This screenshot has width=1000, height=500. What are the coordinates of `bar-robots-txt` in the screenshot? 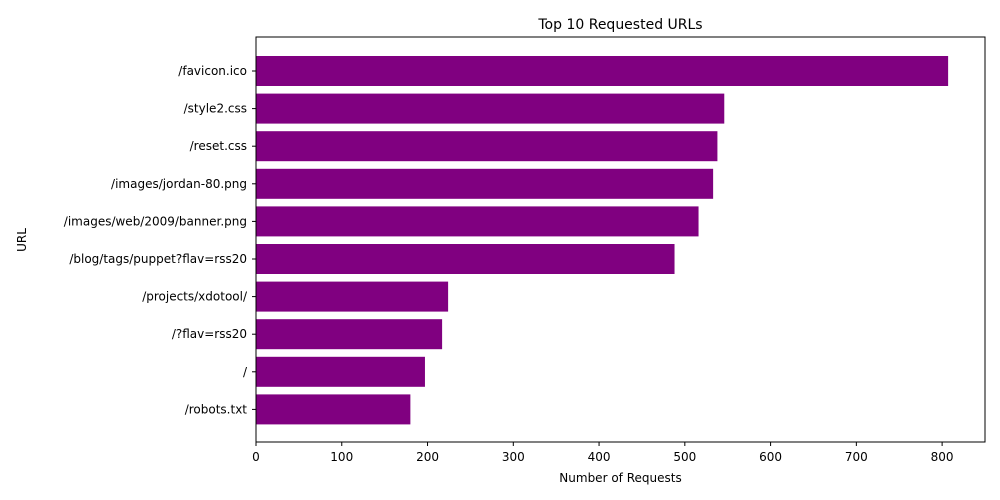 It's located at (333, 409).